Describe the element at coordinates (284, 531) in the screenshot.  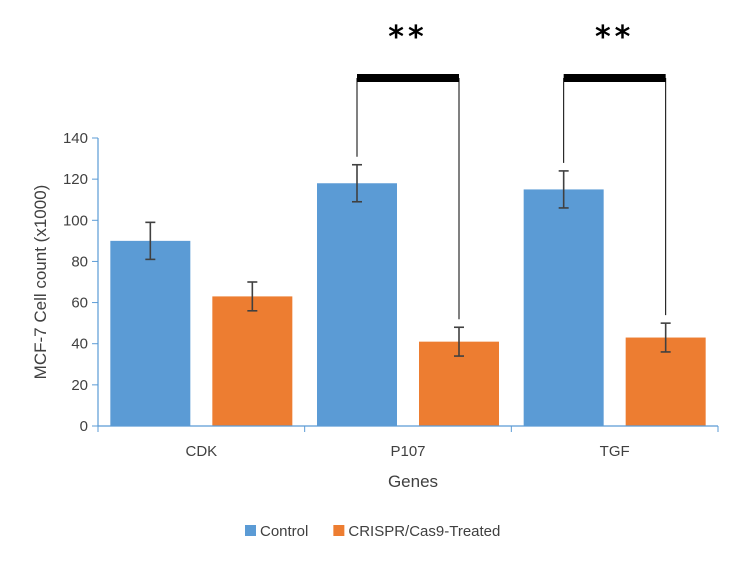
I see `legend-label: Control` at that location.